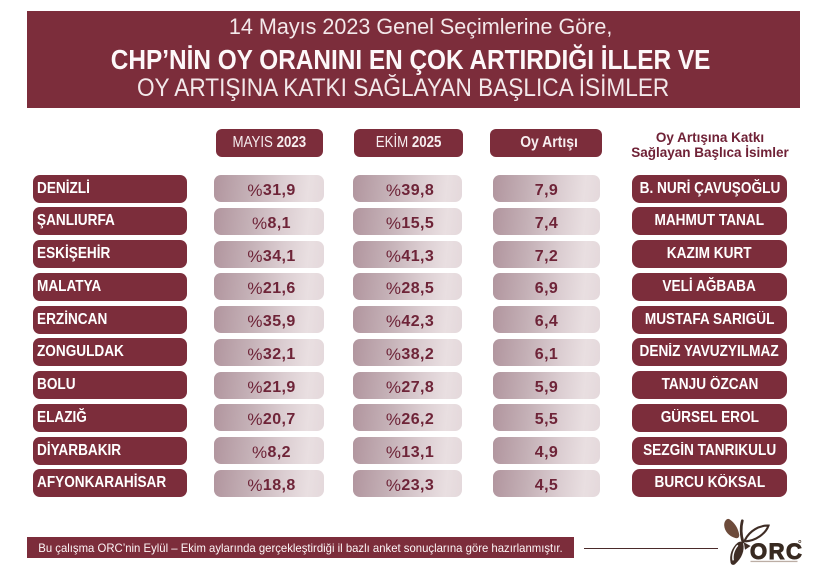 The height and width of the screenshot is (576, 819). Describe the element at coordinates (776, 551) in the screenshot. I see `svg-text: ORC` at that location.